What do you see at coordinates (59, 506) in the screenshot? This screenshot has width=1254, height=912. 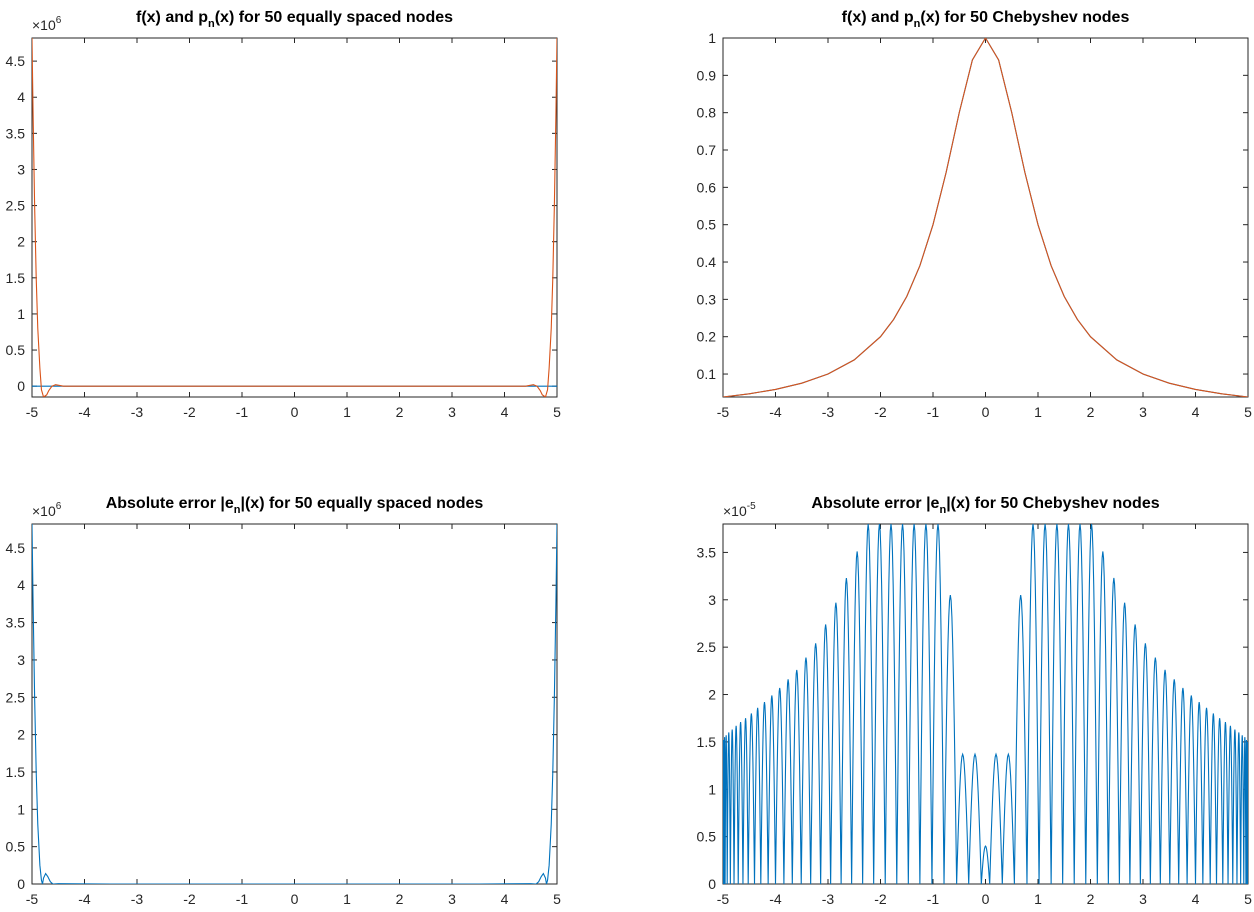 I see `axis-exponent-power: 6` at bounding box center [59, 506].